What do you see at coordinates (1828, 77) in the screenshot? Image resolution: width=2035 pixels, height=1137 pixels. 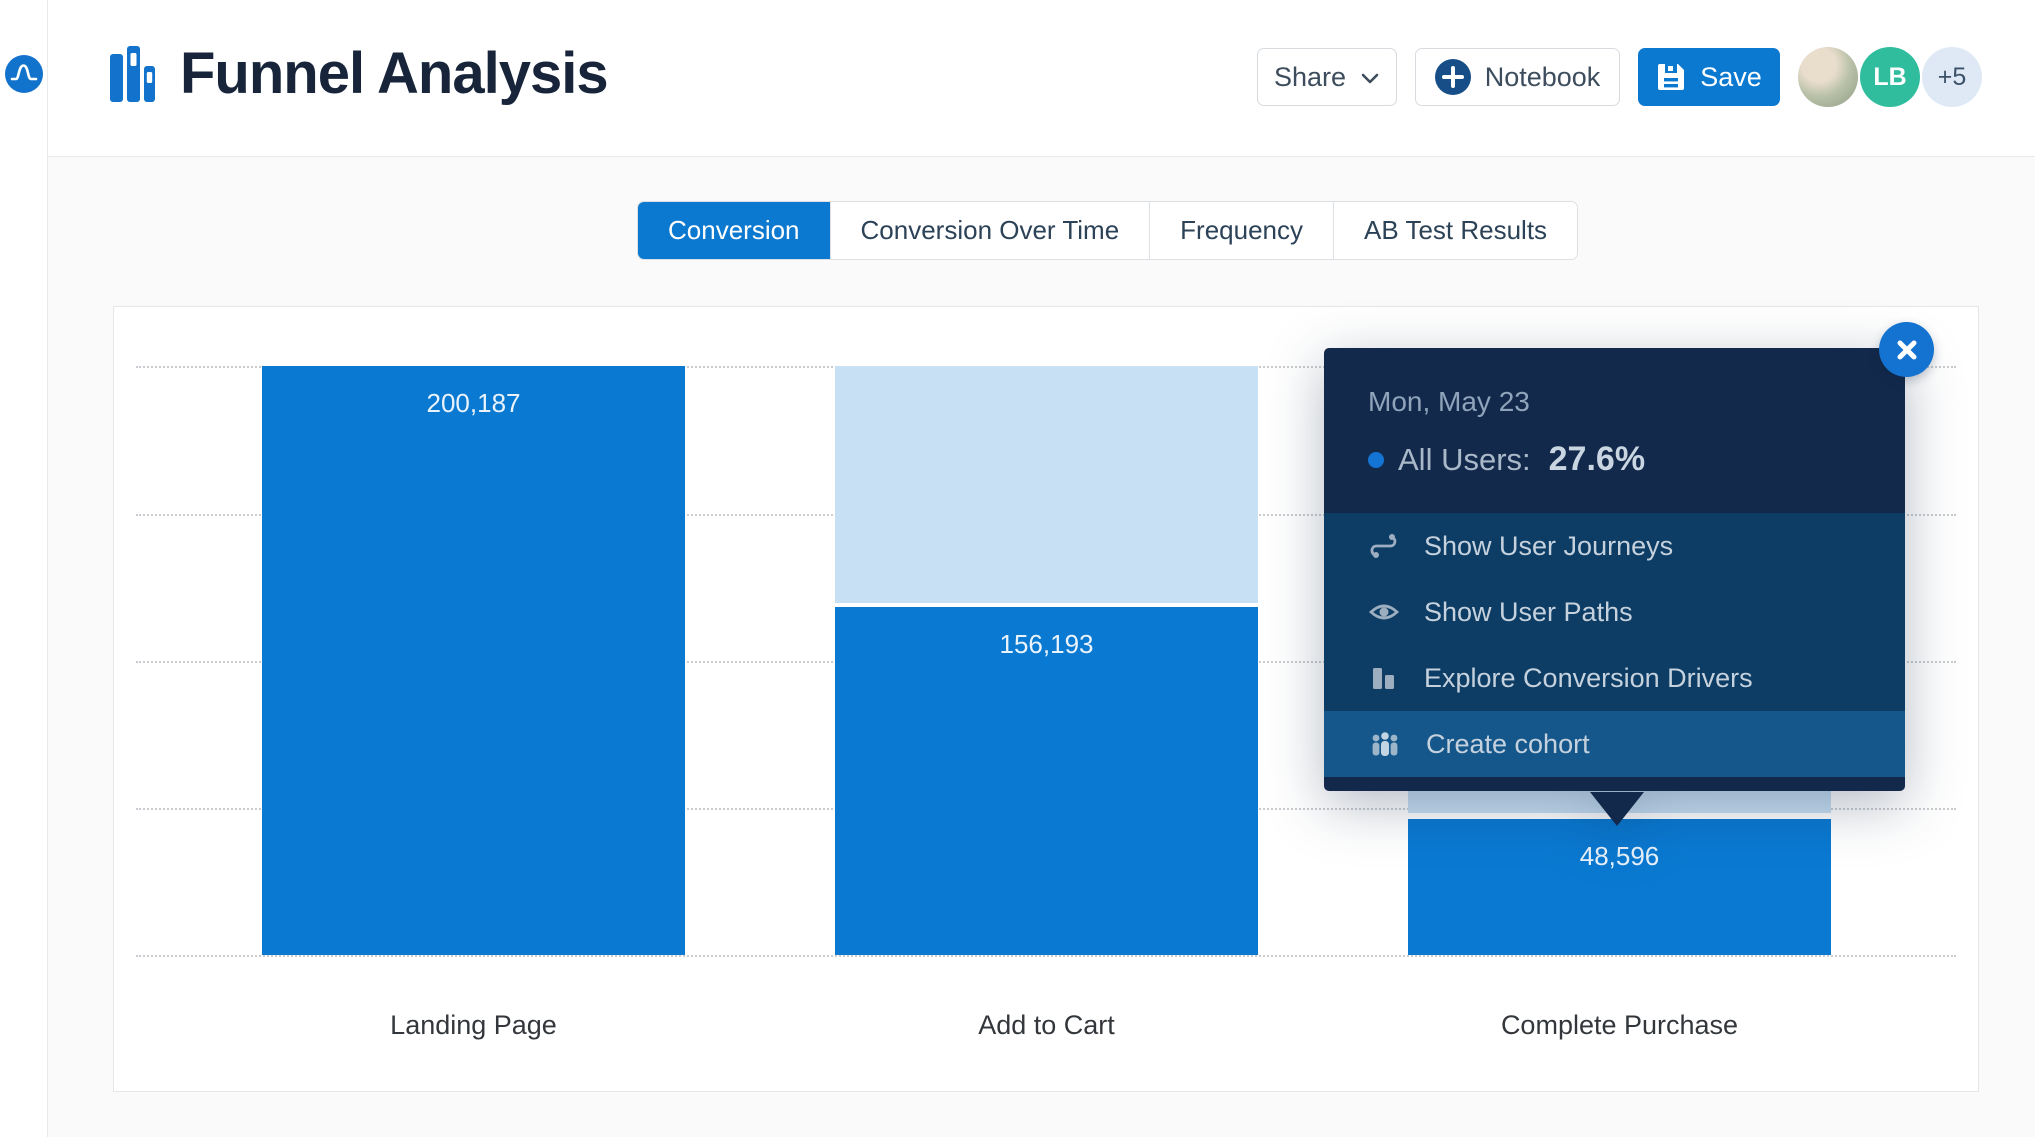 I see `avatar-photo` at bounding box center [1828, 77].